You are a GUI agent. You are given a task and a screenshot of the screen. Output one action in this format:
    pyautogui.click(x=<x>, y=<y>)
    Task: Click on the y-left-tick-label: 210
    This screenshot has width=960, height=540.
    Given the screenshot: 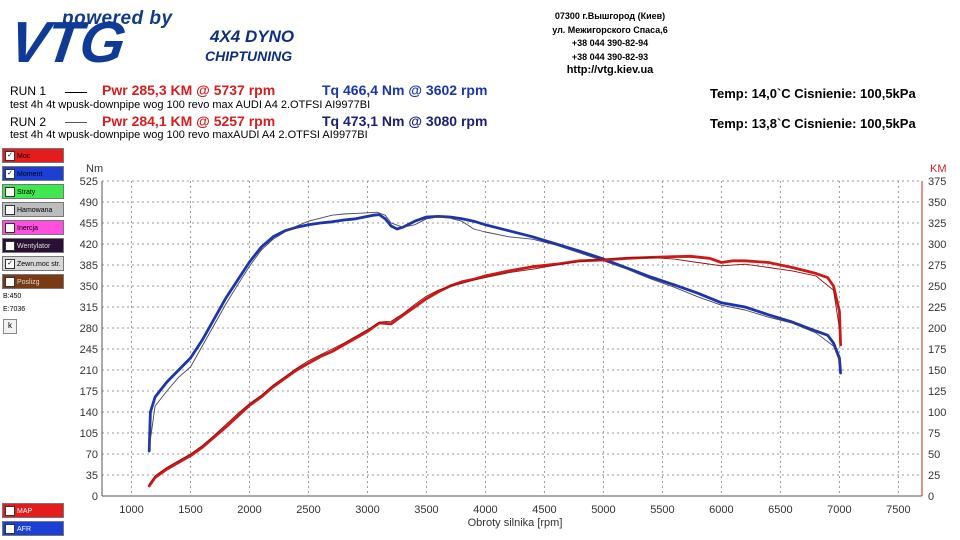 What is the action you would take?
    pyautogui.click(x=89, y=371)
    